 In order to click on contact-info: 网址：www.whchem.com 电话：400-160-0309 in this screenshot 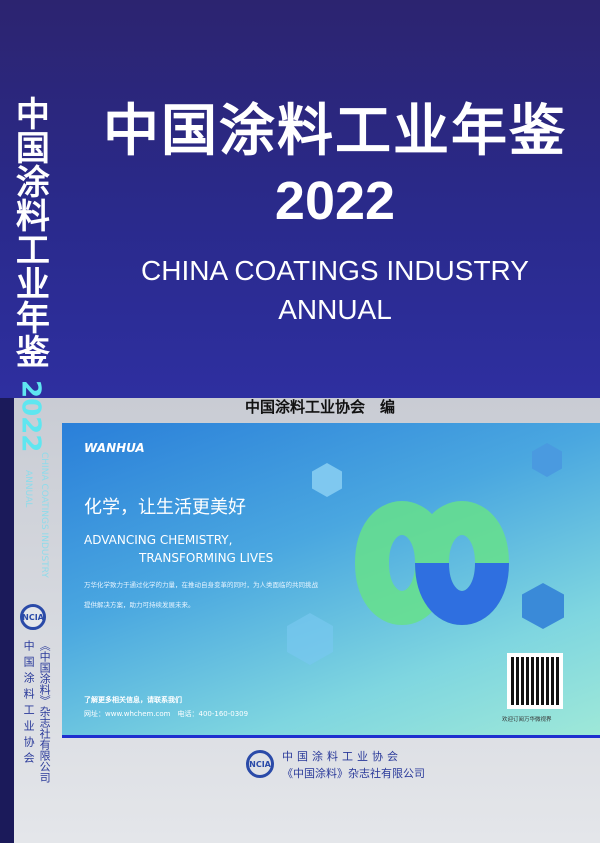, I will do `click(166, 714)`.